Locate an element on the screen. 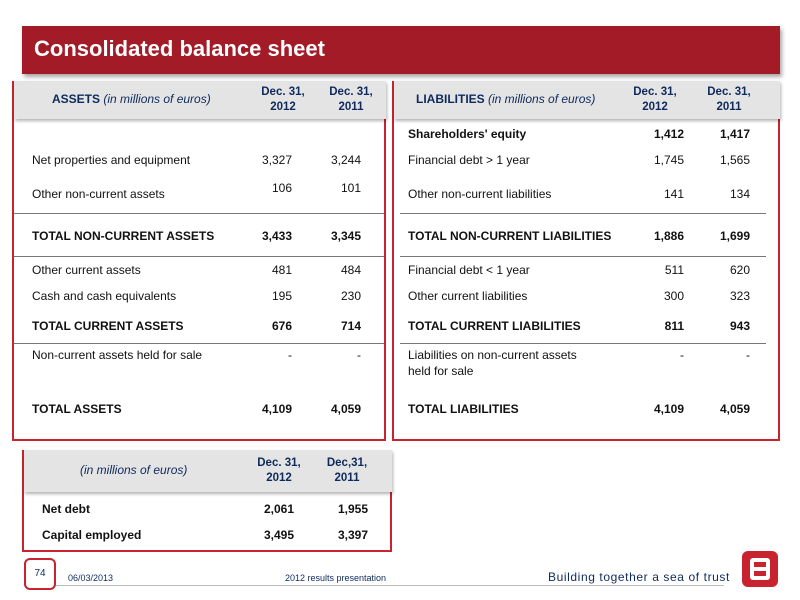 Image resolution: width=800 pixels, height=600 pixels. value-2012: 106 is located at coordinates (281, 188).